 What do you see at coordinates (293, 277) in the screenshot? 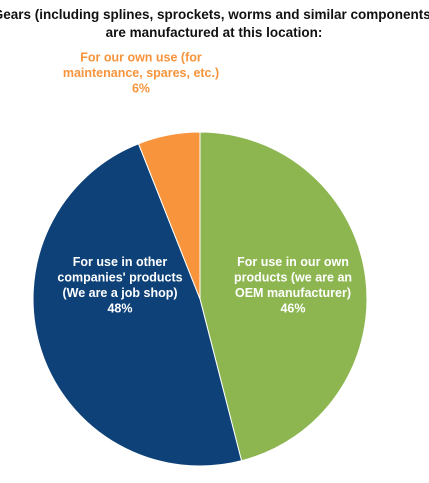
I see `pie-slice-label-line-0-1: products (we are an` at bounding box center [293, 277].